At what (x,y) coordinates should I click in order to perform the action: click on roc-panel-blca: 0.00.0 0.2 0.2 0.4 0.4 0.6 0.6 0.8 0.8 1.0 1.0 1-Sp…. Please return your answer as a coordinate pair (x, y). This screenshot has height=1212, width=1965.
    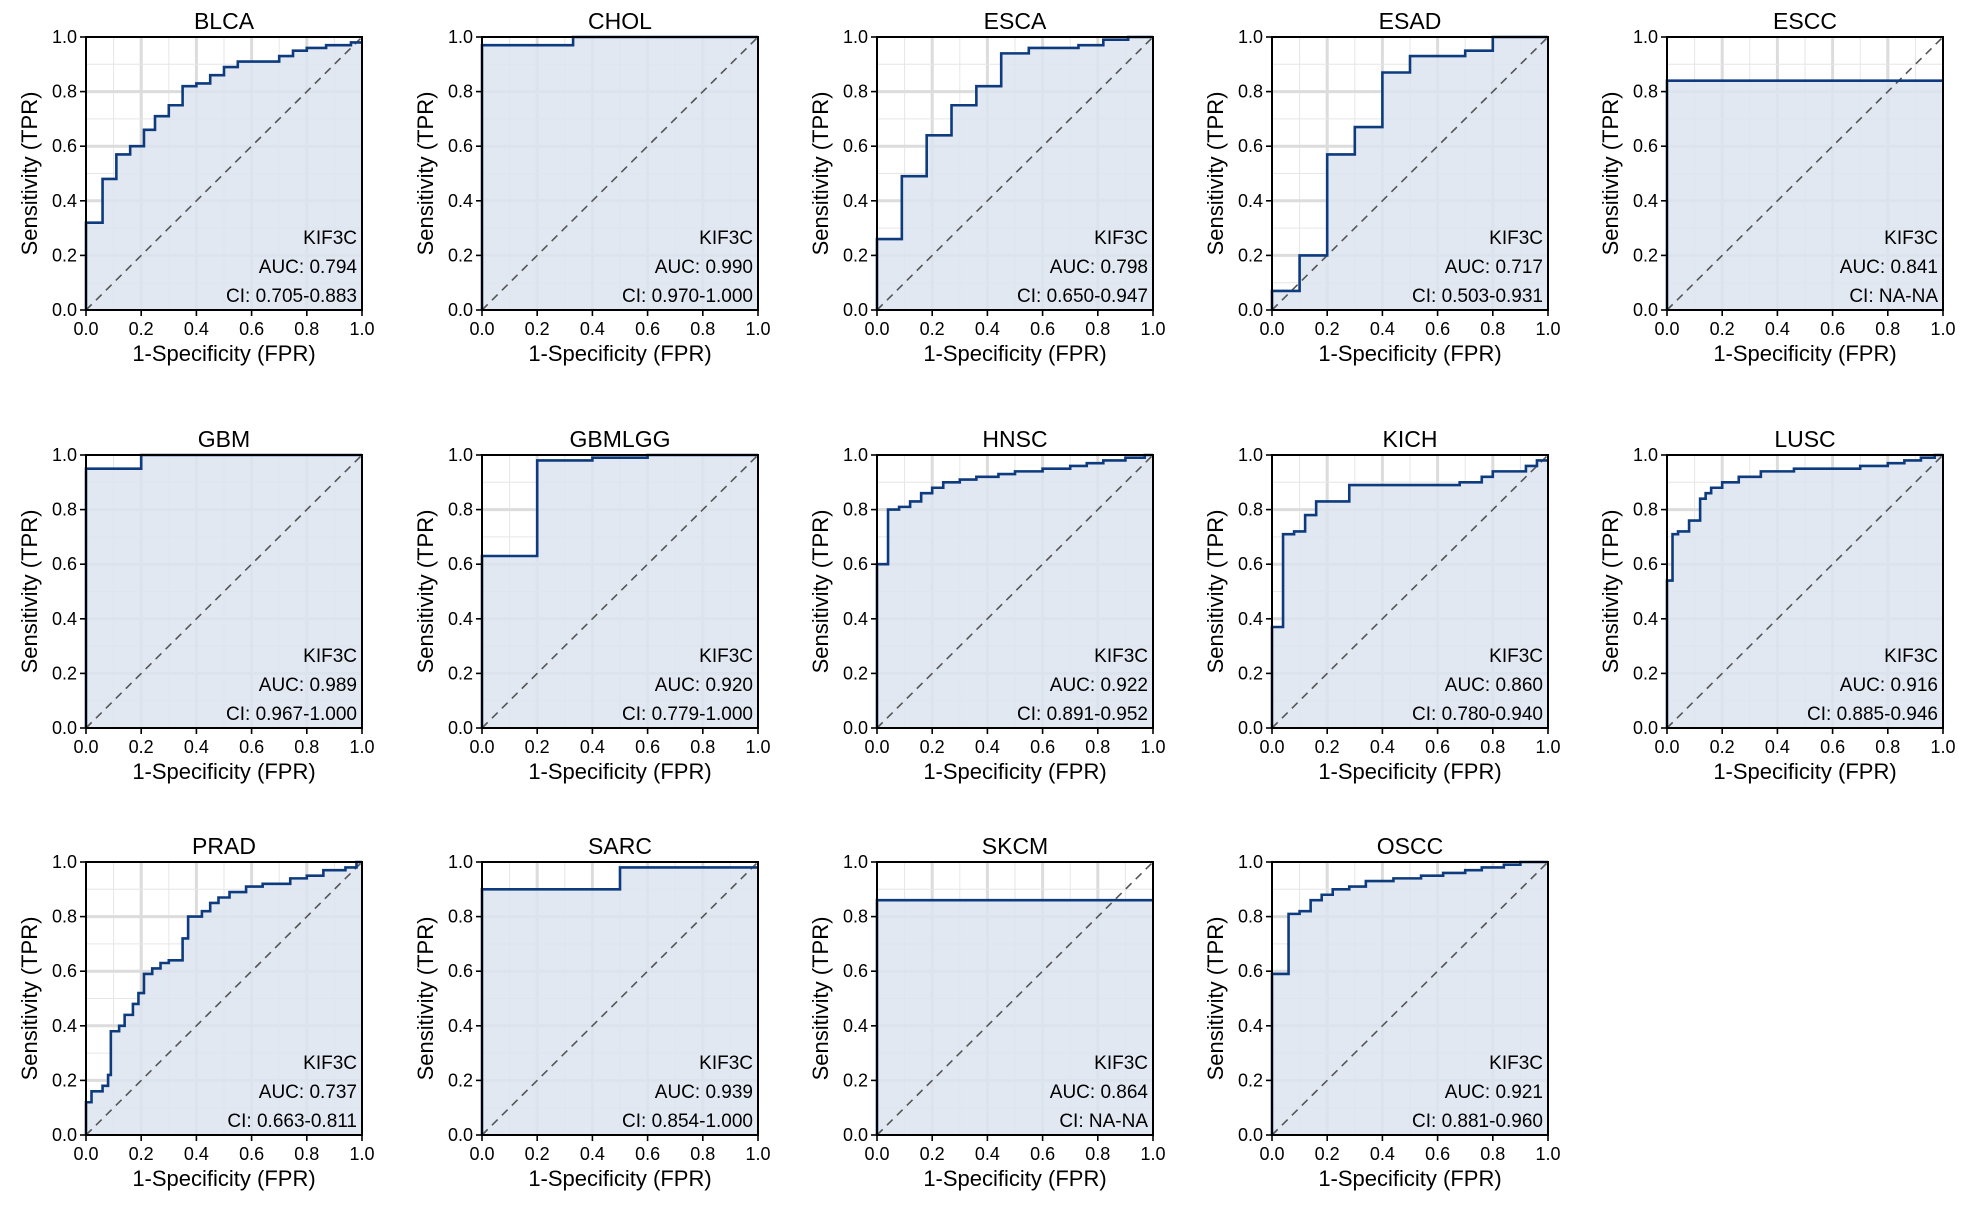
    Looking at the image, I should click on (196, 187).